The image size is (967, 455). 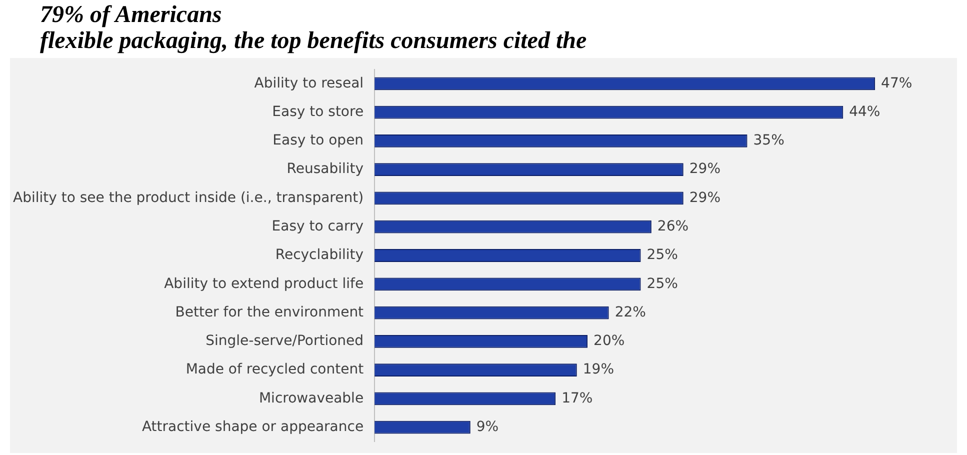 What do you see at coordinates (253, 426) in the screenshot?
I see `y-tick-label: Attractive shape or appearance` at bounding box center [253, 426].